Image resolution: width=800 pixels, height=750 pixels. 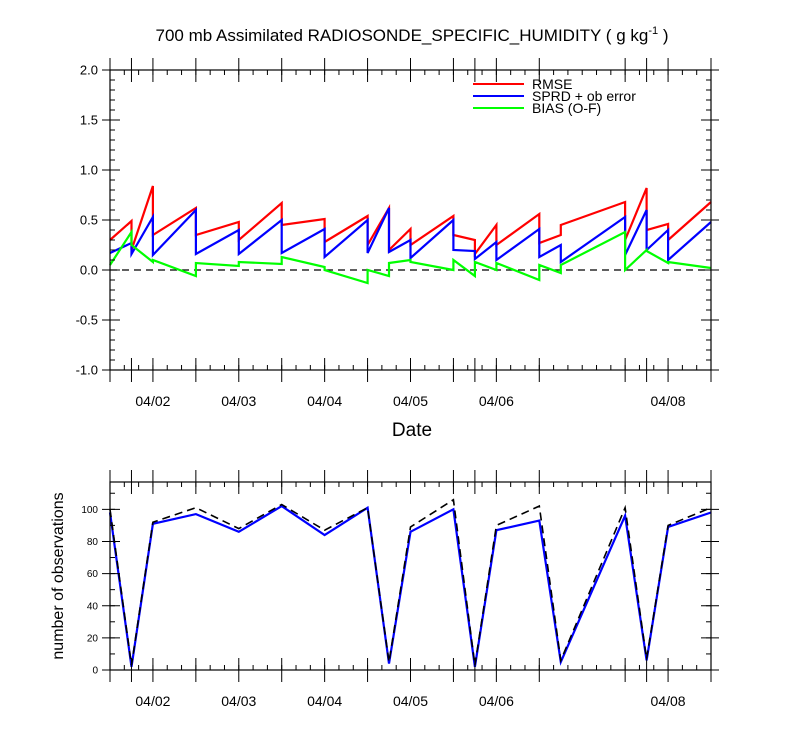 I want to click on x-axis-label: Date, so click(x=412, y=430).